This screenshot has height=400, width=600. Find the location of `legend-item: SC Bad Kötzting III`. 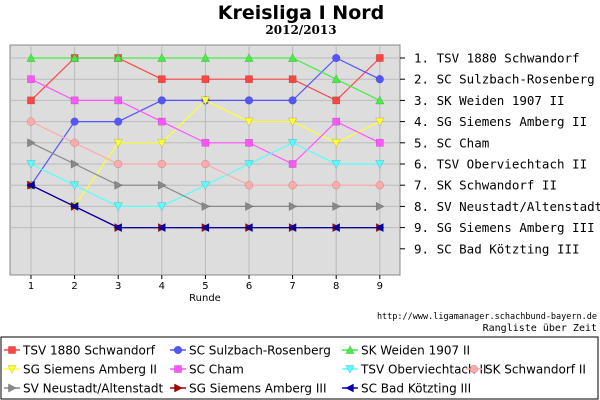

legend-item: SC Bad Kötzting III is located at coordinates (406, 389).